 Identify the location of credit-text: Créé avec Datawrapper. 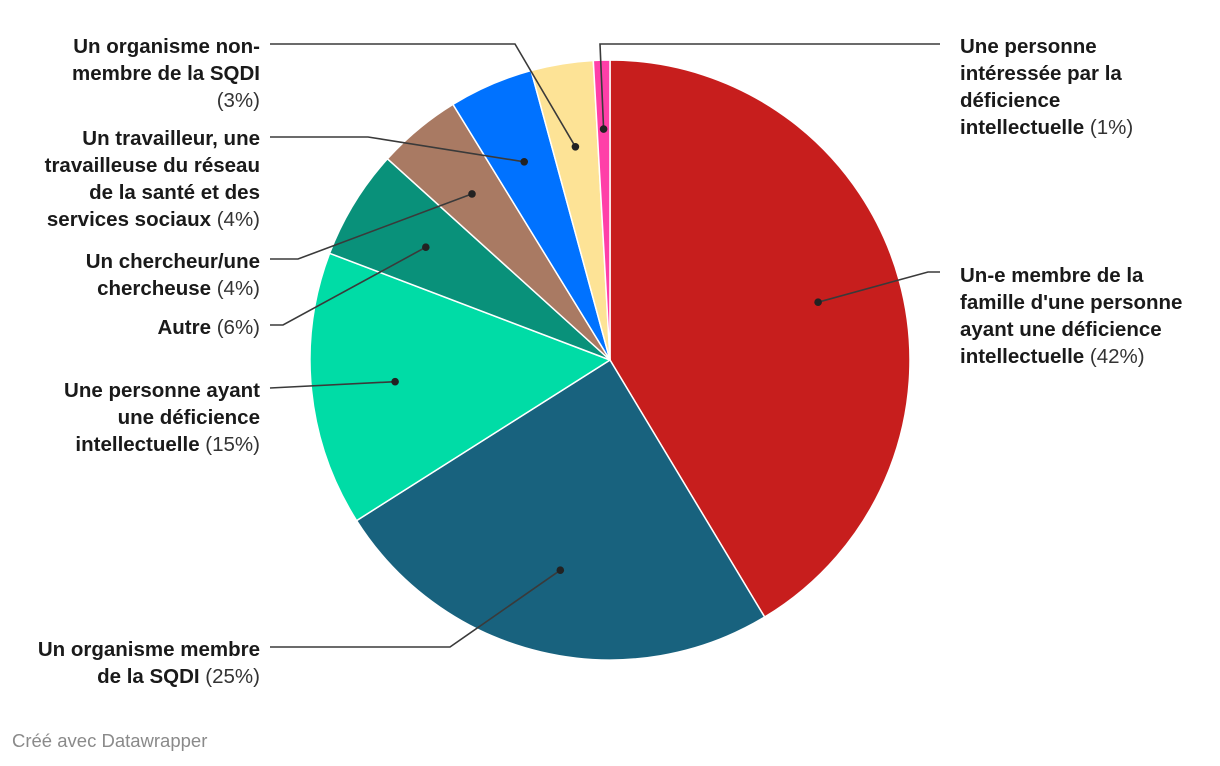
(110, 740).